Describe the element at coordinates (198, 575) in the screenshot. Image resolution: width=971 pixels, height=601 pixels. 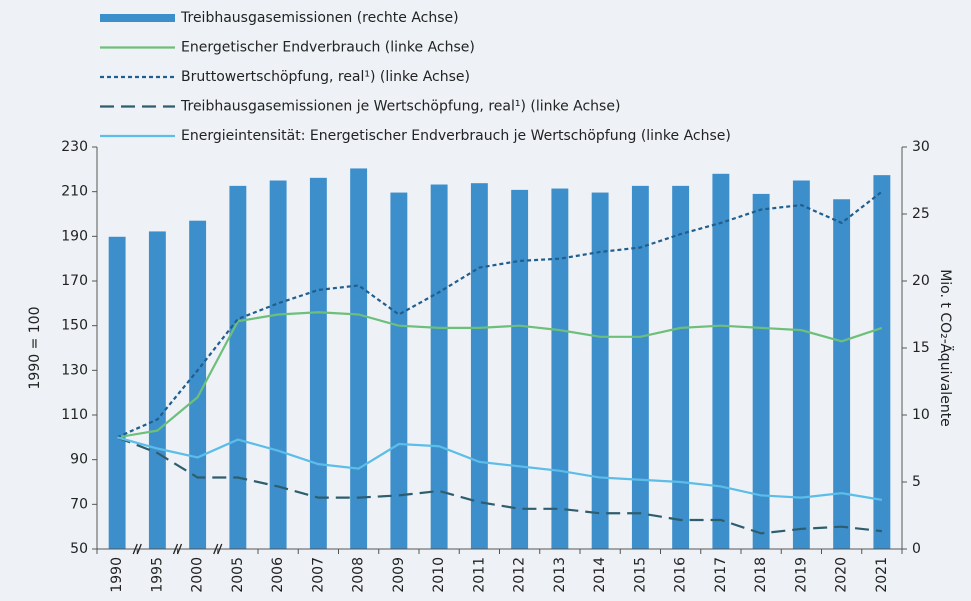
I see `x-tick-label: 2000` at that location.